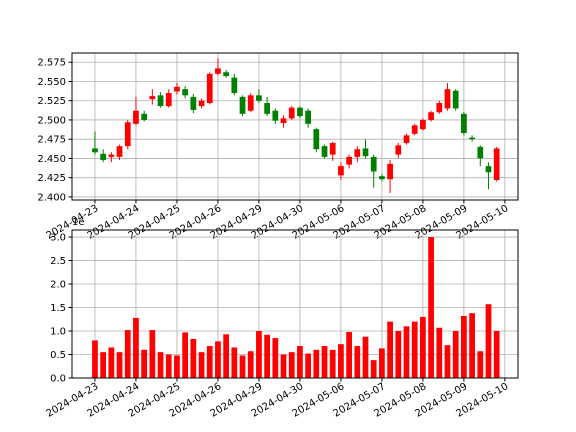 This screenshot has height=432, width=576. What do you see at coordinates (78, 222) in the screenshot?
I see `offset-text: 1e` at bounding box center [78, 222].